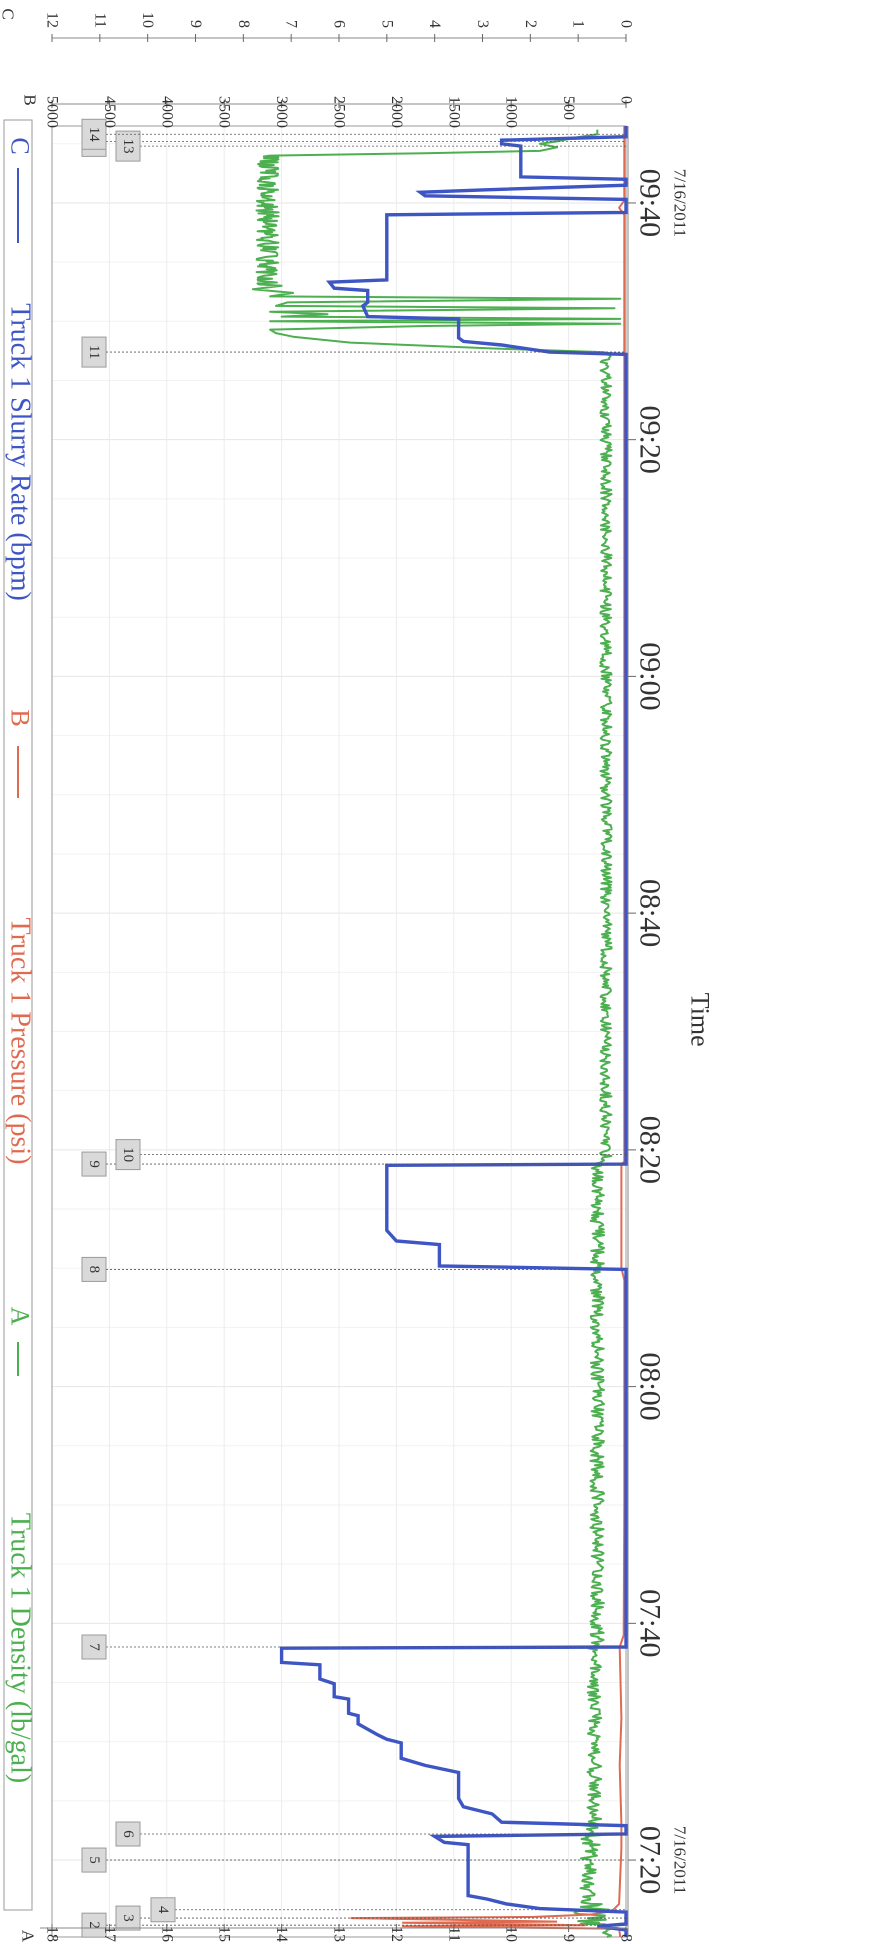  Describe the element at coordinates (52, 20) in the screenshot. I see `axis-c-tick-label: 12` at that location.